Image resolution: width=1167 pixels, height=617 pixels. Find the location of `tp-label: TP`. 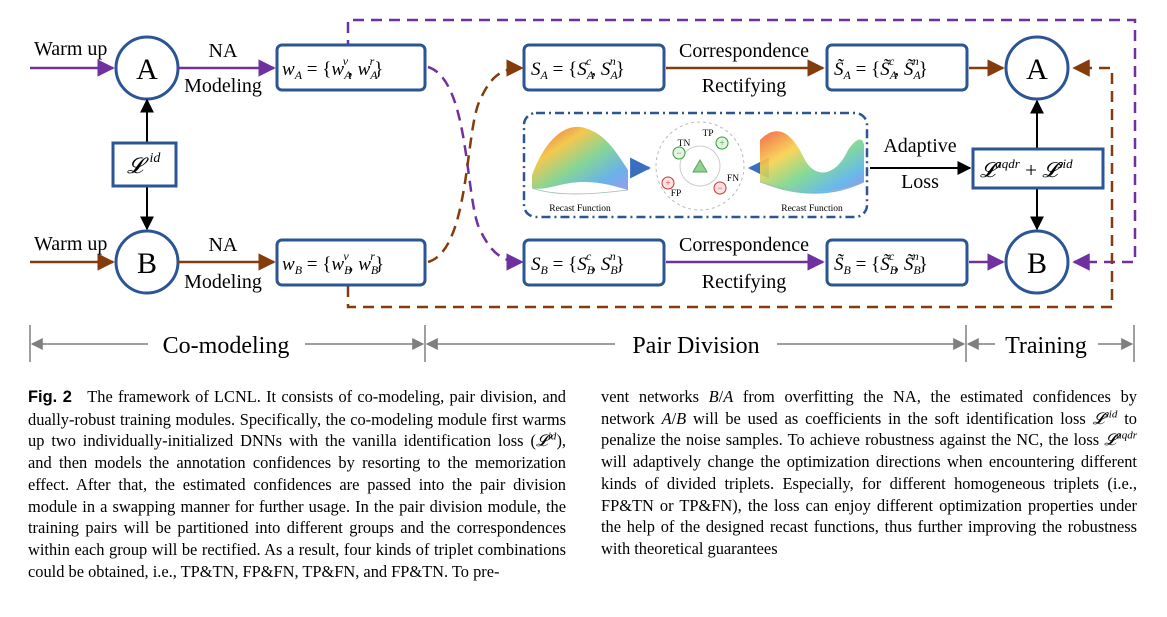

tp-label: TP is located at coordinates (707, 134).